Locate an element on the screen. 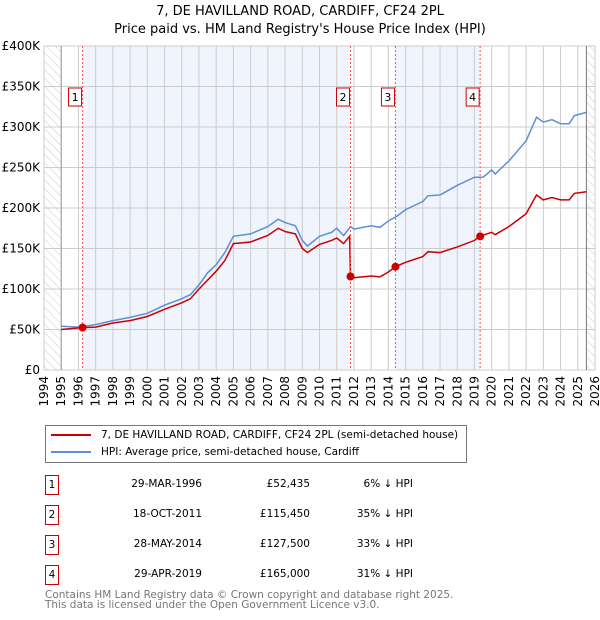  sale-number: 2 is located at coordinates (52, 515).